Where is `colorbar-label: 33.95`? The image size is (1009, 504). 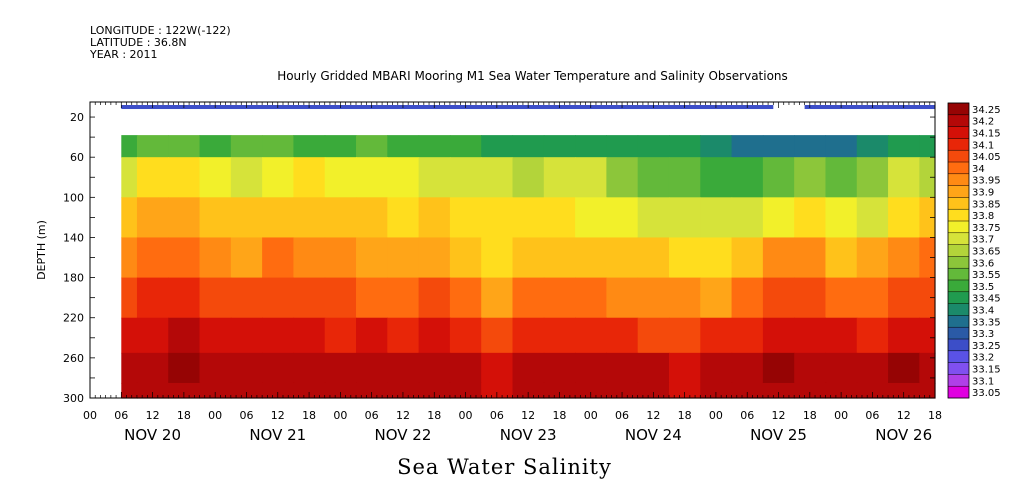
colorbar-label: 33.95 is located at coordinates (986, 181).